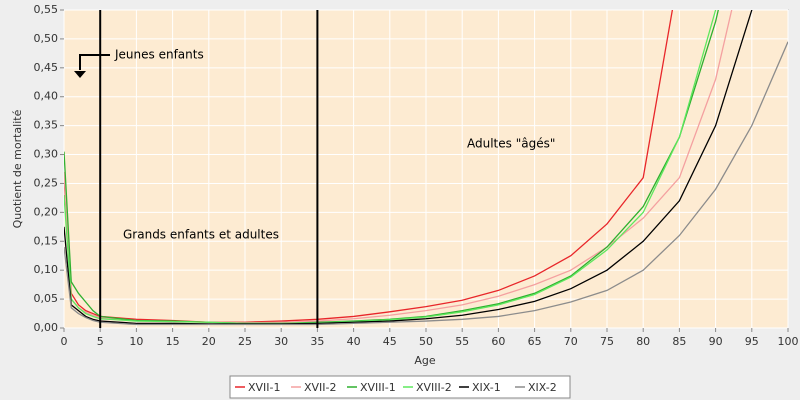  I want to click on x-tick-label: 85, so click(679, 341).